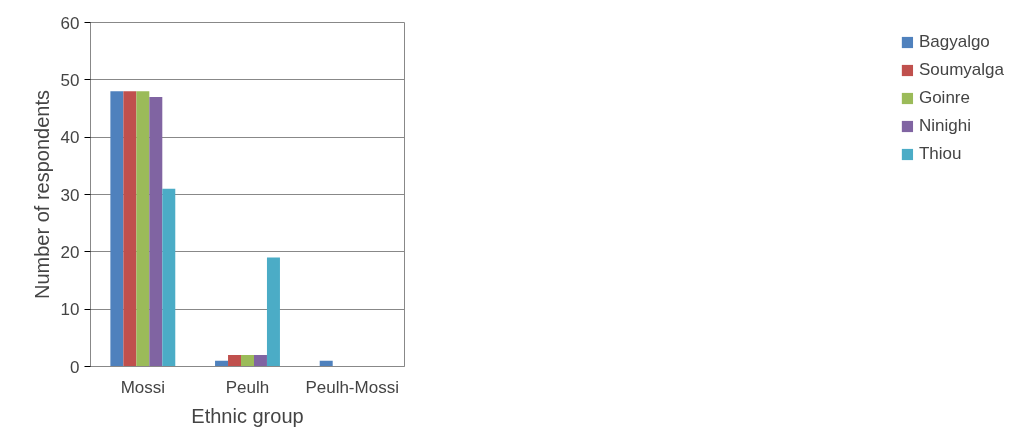 The height and width of the screenshot is (446, 1014). I want to click on y-tick-label: 20, so click(70, 252).